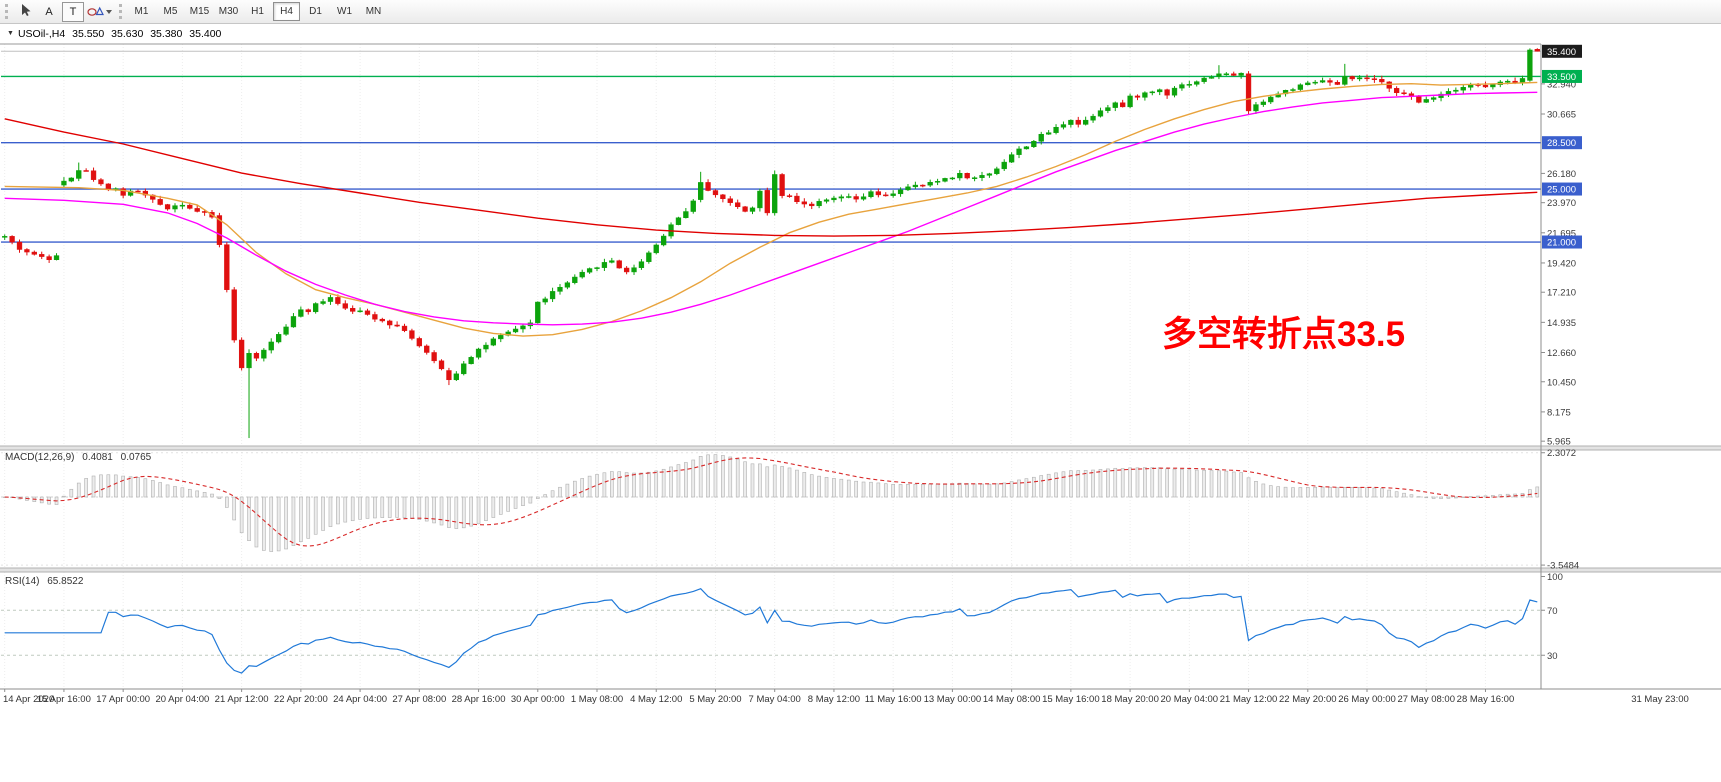 This screenshot has width=1721, height=782. Describe the element at coordinates (1308, 699) in the screenshot. I see `time-axis-label: 22 May 20:00` at that location.